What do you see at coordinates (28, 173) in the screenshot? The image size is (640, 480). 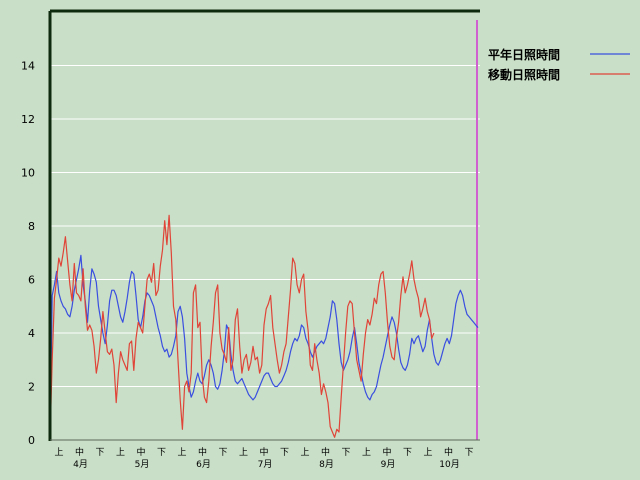 I see `y-tick-label: 10` at bounding box center [28, 173].